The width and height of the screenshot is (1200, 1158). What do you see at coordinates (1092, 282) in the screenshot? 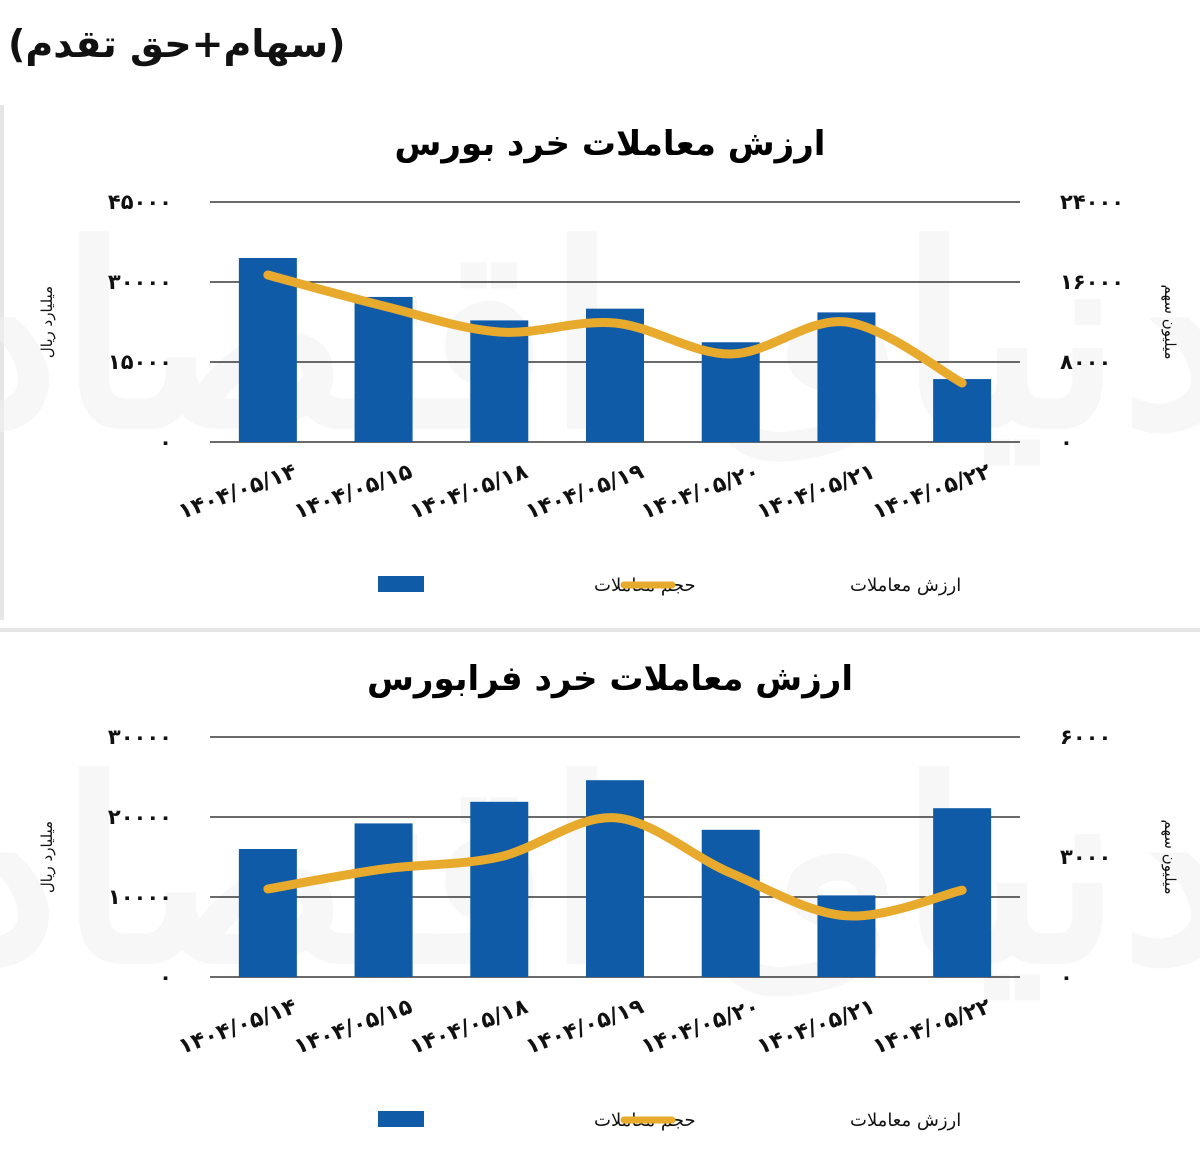
I see `right-axis-tick-label: ۱۶۰۰۰` at bounding box center [1092, 282].